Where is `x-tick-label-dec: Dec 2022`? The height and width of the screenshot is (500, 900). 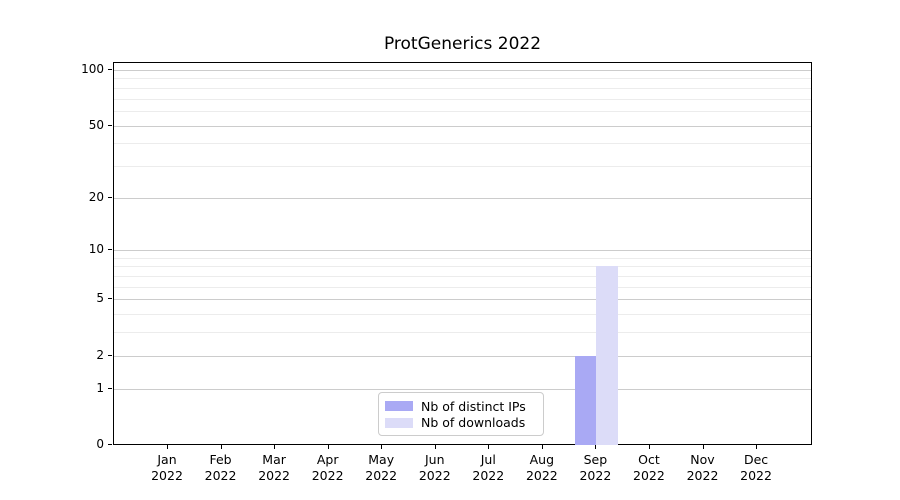
x-tick-label-dec: Dec 2022 is located at coordinates (756, 468).